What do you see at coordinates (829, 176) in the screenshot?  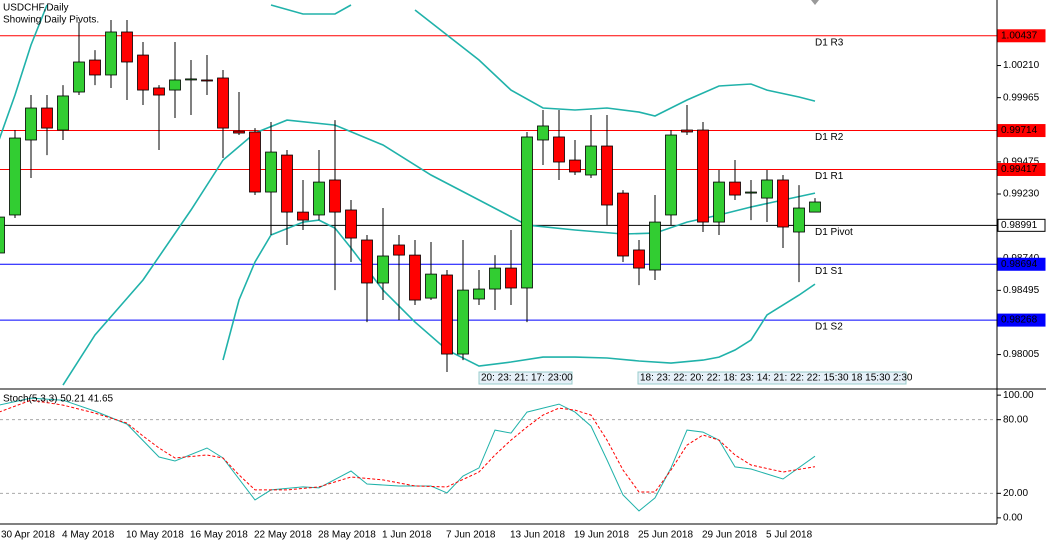 I see `pivot-label: D1 R1` at bounding box center [829, 176].